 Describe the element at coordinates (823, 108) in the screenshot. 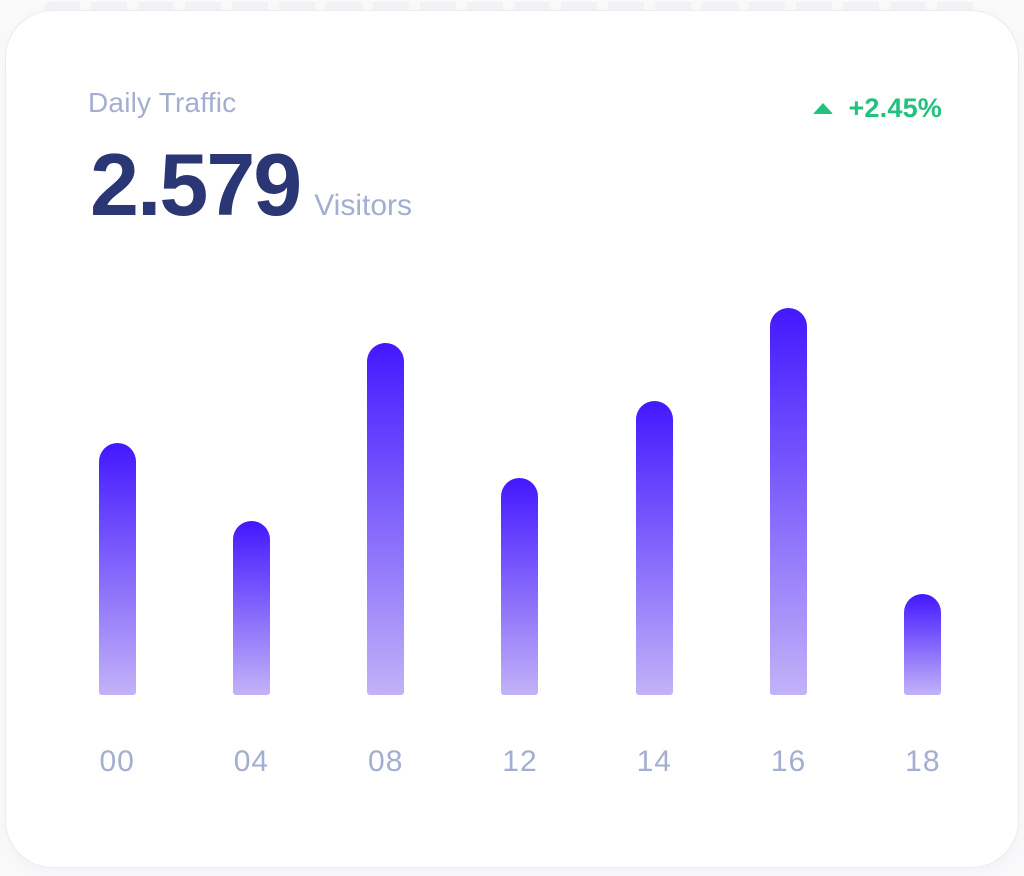

I see `triangle-up-icon` at that location.